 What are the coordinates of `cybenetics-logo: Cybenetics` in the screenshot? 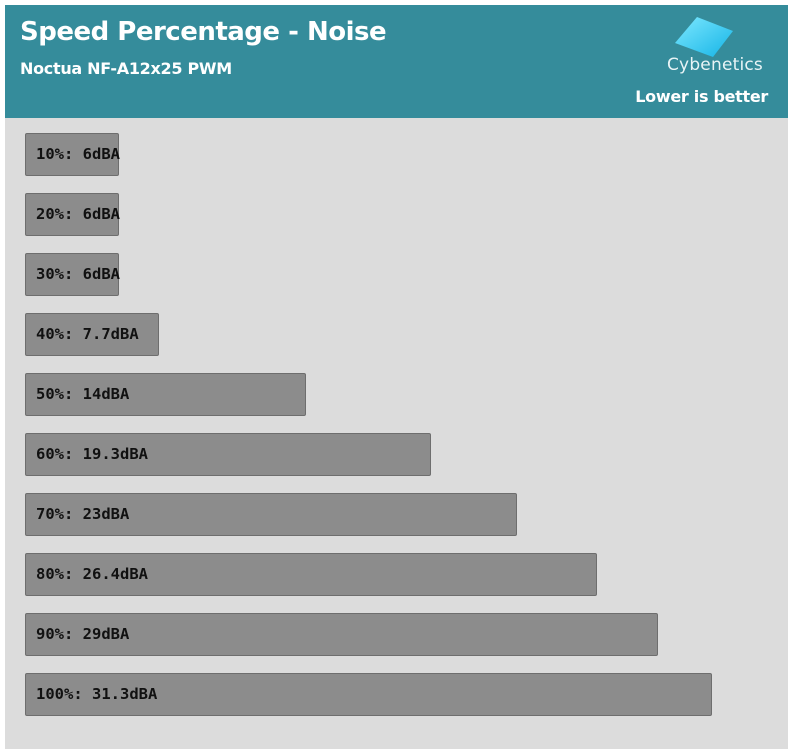 It's located at (715, 48).